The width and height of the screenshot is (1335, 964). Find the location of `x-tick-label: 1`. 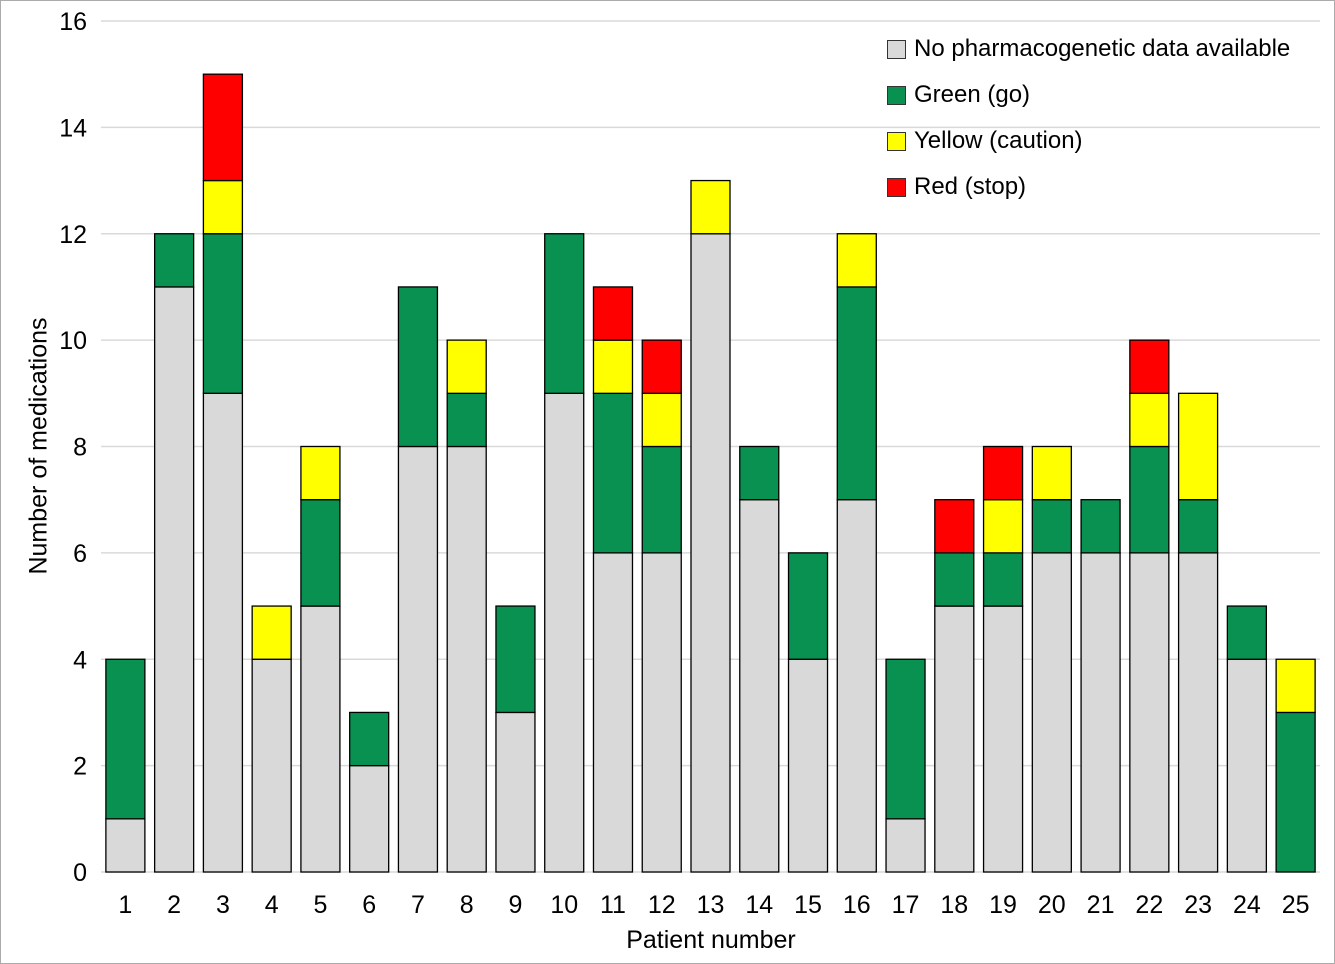

x-tick-label: 1 is located at coordinates (125, 905).